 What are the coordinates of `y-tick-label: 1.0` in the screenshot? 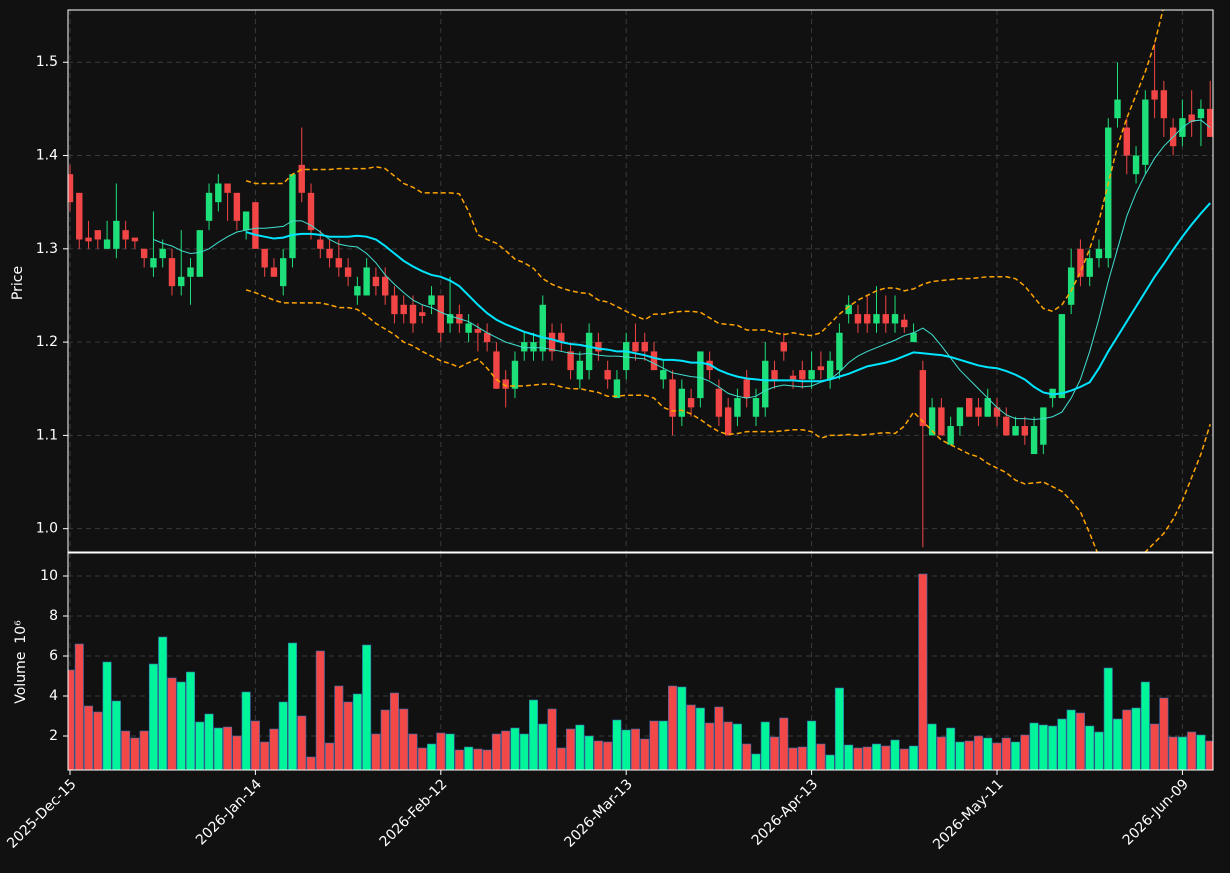 It's located at (47, 529).